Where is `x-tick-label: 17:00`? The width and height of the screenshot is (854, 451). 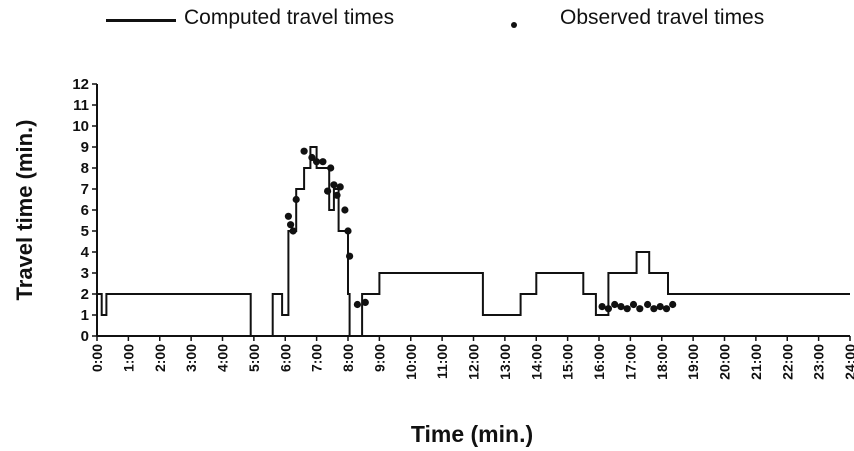
x-tick-label: 17:00 is located at coordinates (630, 362).